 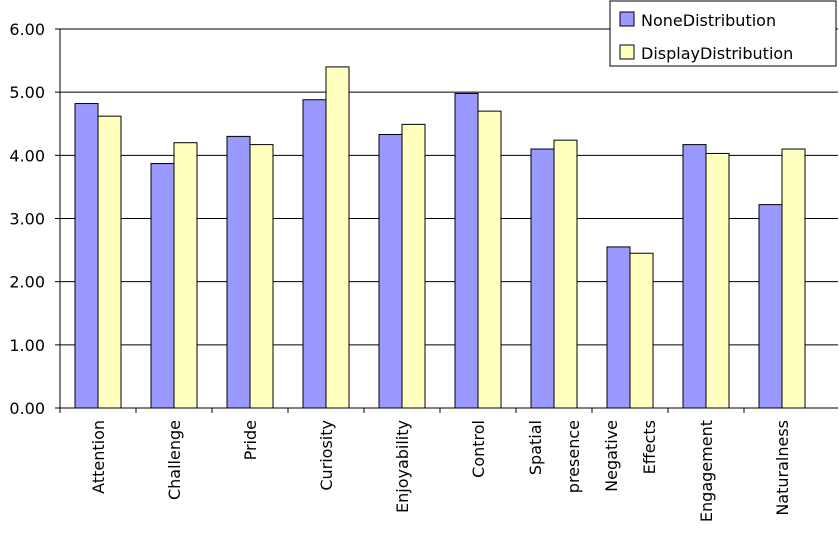 I want to click on legend-label: NoneDistribution, so click(x=708, y=20).